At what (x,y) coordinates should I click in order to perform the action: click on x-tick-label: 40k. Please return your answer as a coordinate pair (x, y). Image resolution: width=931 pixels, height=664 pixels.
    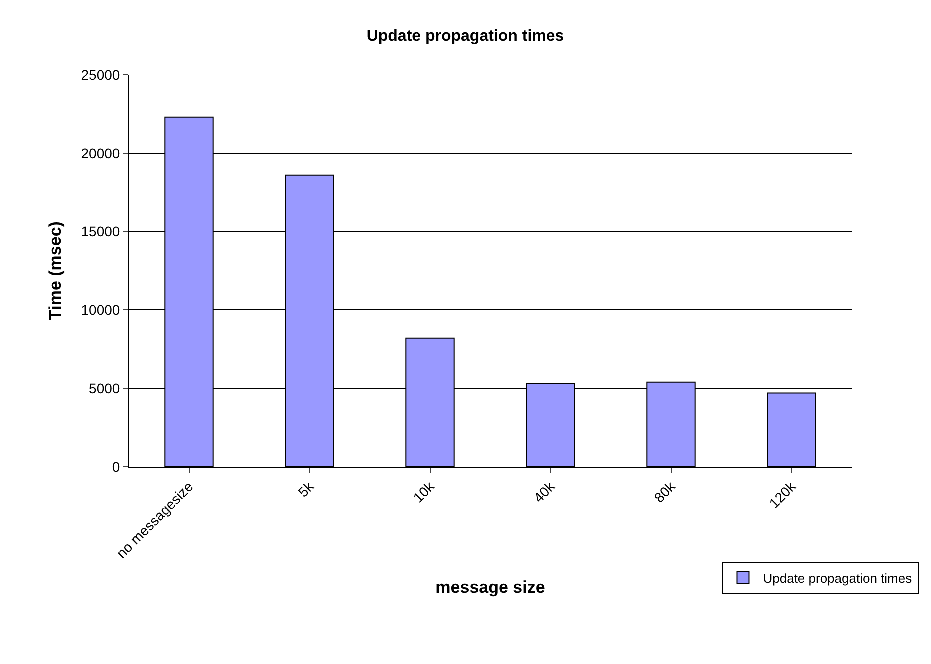
    Looking at the image, I should click on (544, 492).